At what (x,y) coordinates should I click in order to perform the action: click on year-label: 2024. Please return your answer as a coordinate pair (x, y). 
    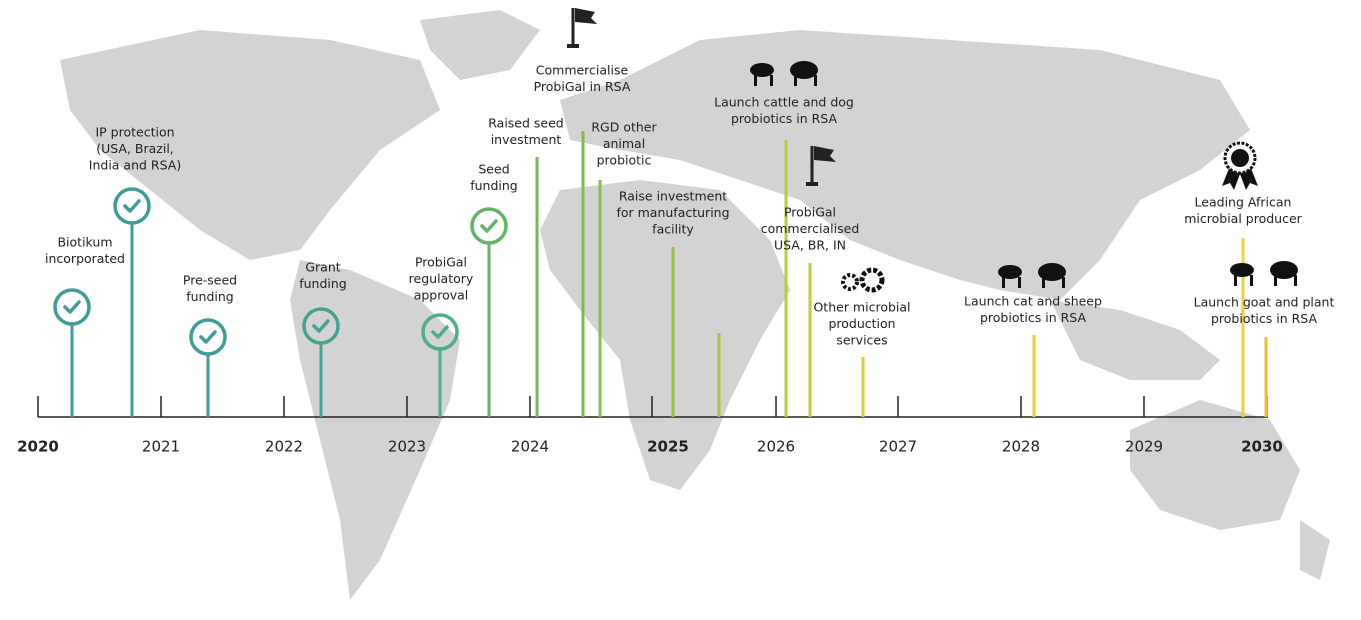
    Looking at the image, I should click on (530, 447).